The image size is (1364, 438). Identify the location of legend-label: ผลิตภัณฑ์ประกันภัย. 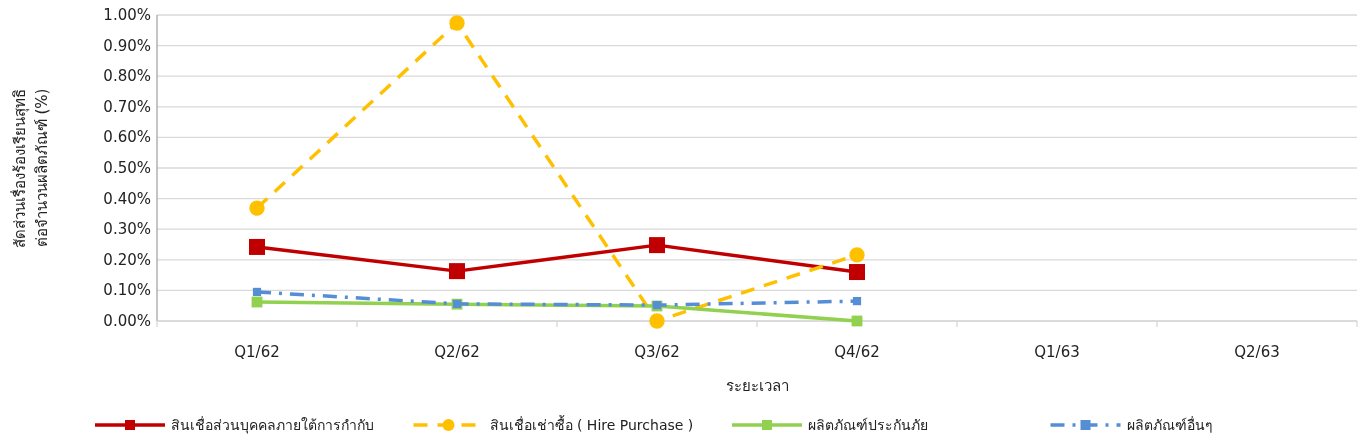
(868, 425).